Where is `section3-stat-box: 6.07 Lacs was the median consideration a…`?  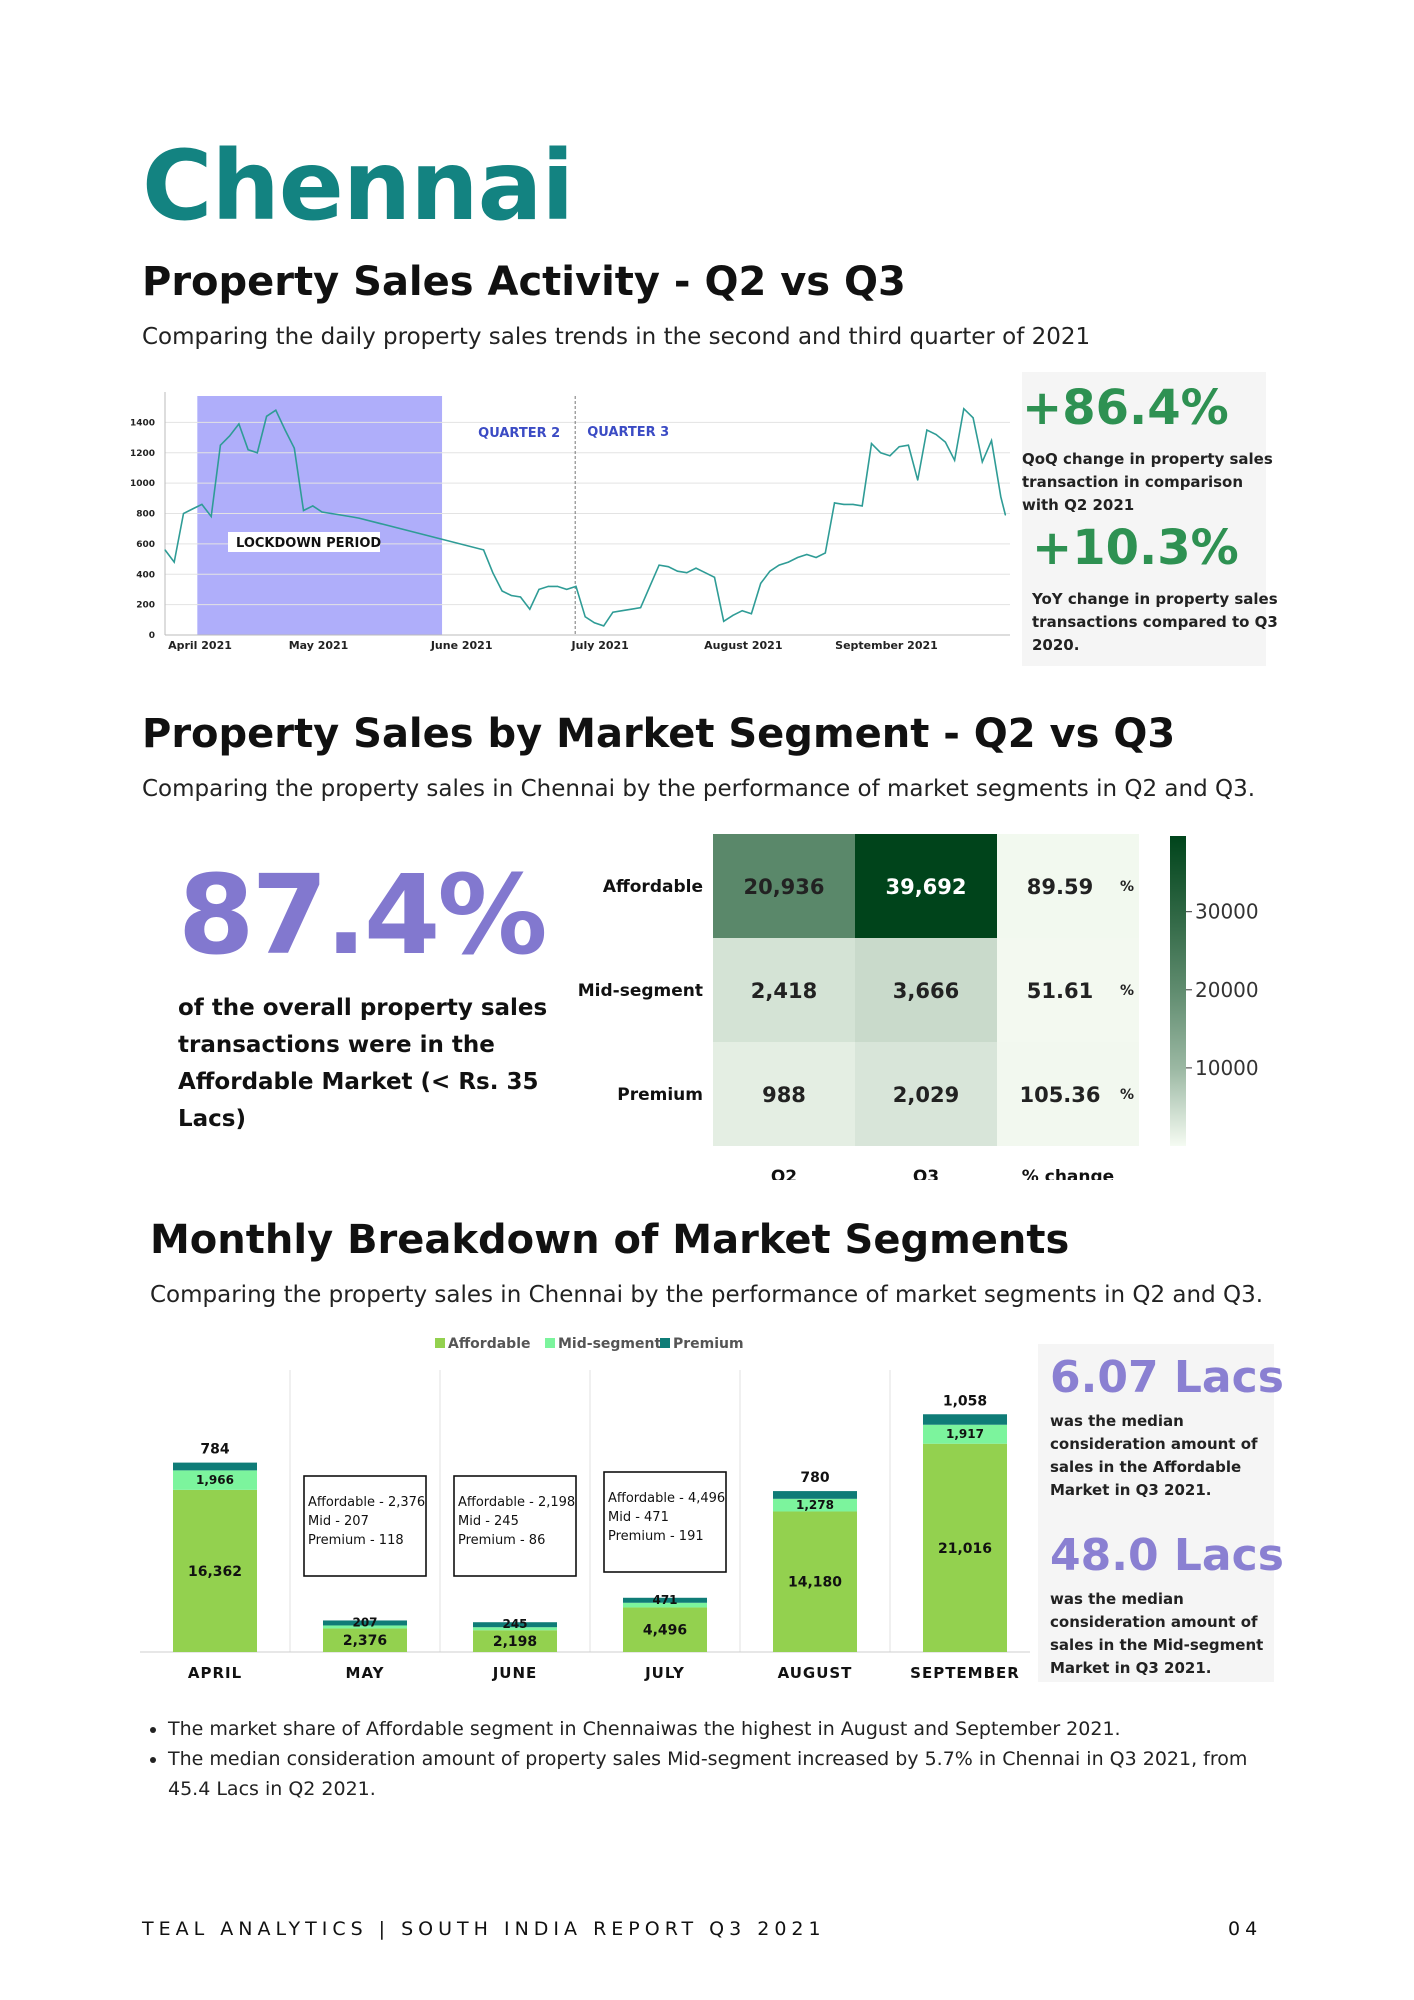 section3-stat-box: 6.07 Lacs was the median consideration a… is located at coordinates (1161, 1513).